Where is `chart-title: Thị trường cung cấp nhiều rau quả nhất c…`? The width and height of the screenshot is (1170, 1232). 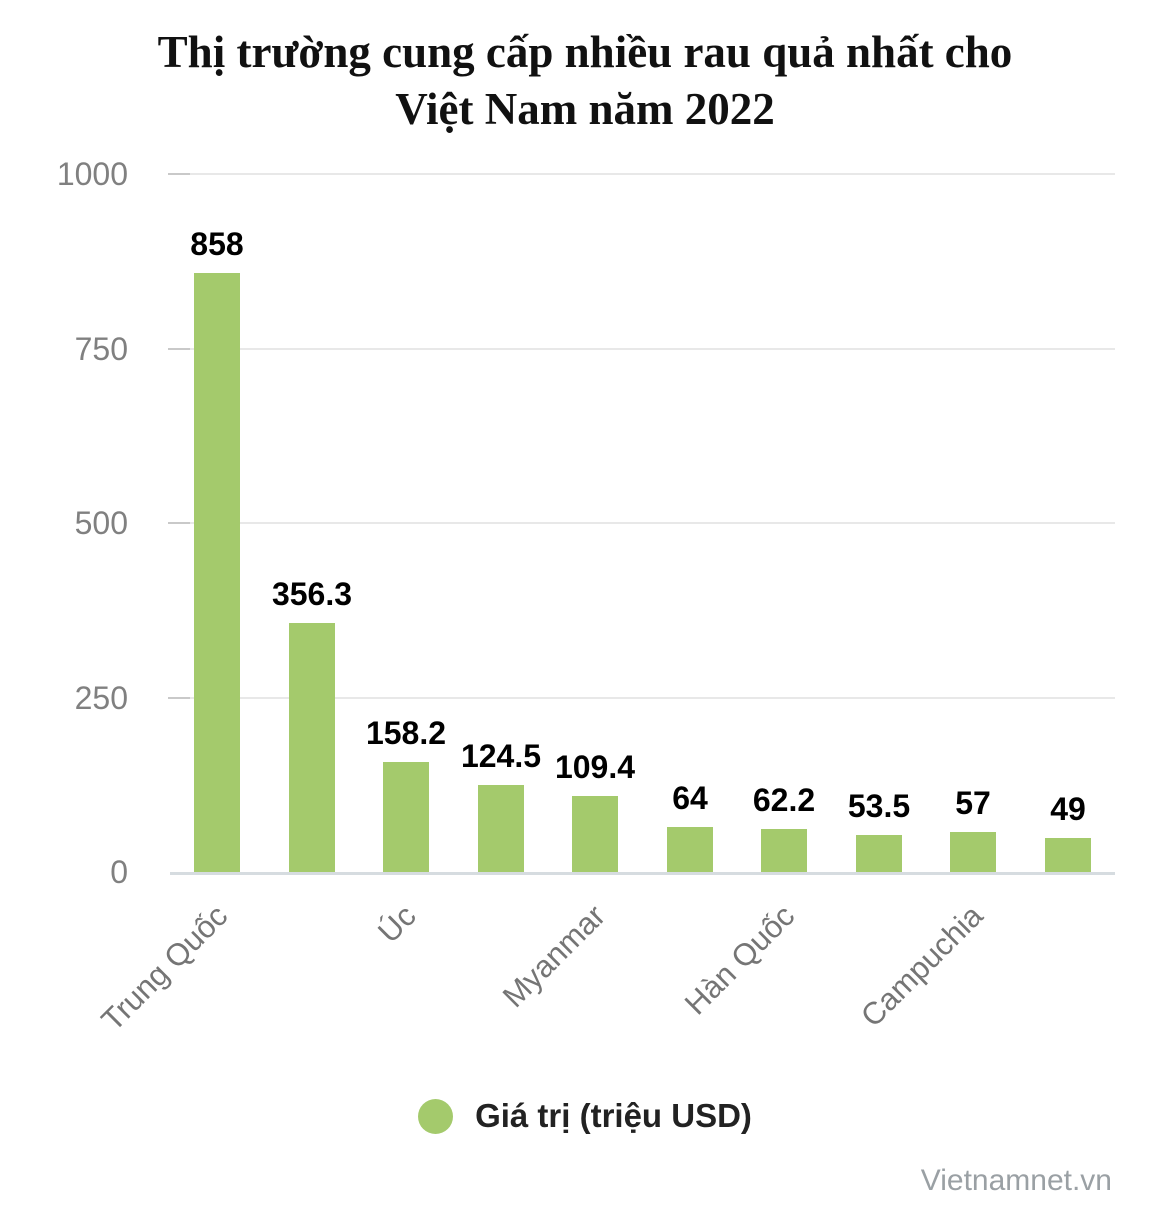
chart-title: Thị trường cung cấp nhiều rau quả nhất c… is located at coordinates (585, 81).